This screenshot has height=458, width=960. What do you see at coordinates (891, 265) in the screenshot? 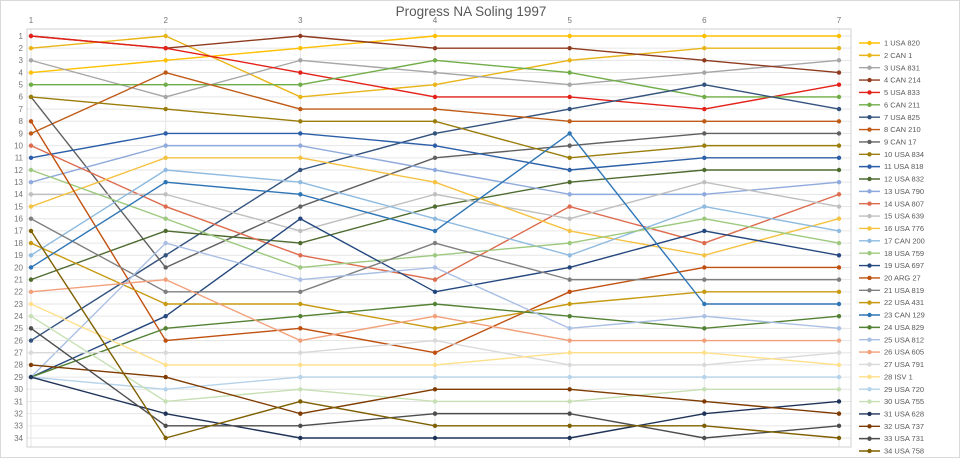
I see `legend-item: 19 USA 697` at bounding box center [891, 265].